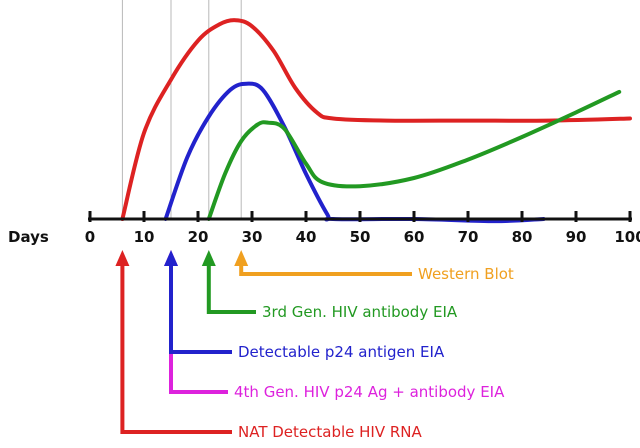  What do you see at coordinates (330, 432) in the screenshot?
I see `marker-label: NAT Detectable HIV RNA` at bounding box center [330, 432].